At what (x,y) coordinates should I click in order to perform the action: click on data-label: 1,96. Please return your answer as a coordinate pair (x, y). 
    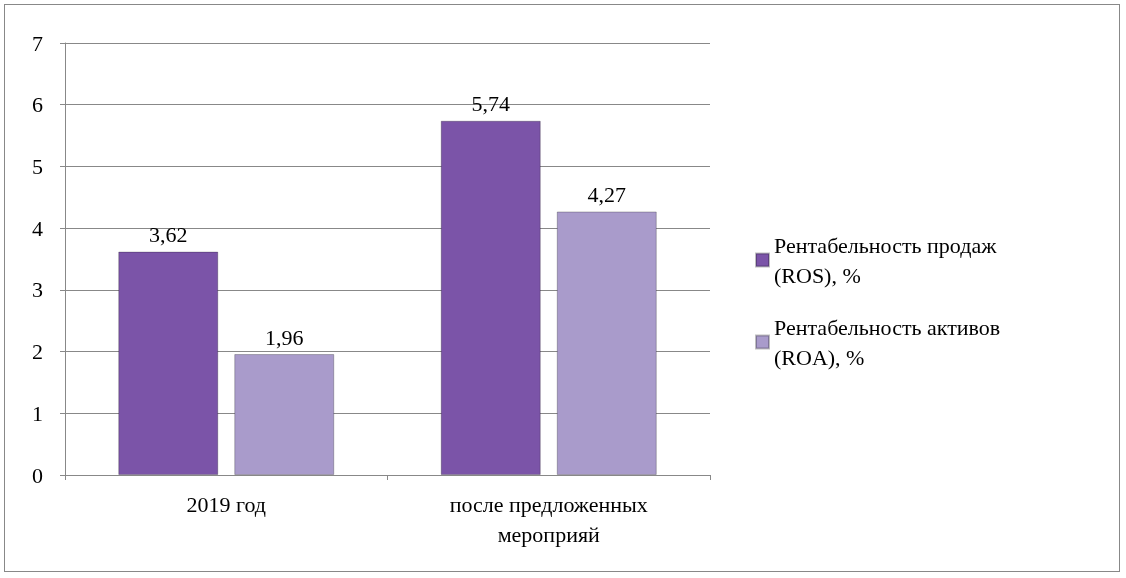
    Looking at the image, I should click on (284, 337).